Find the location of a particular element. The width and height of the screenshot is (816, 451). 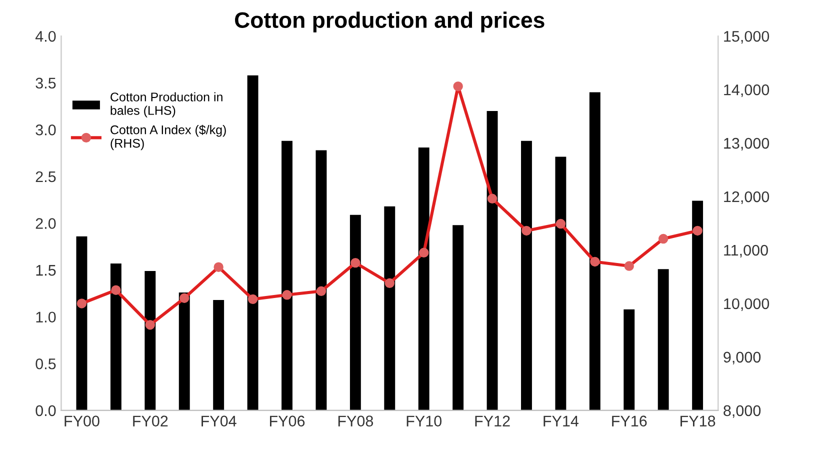

y2-tick-label: 11,000 is located at coordinates (746, 251).